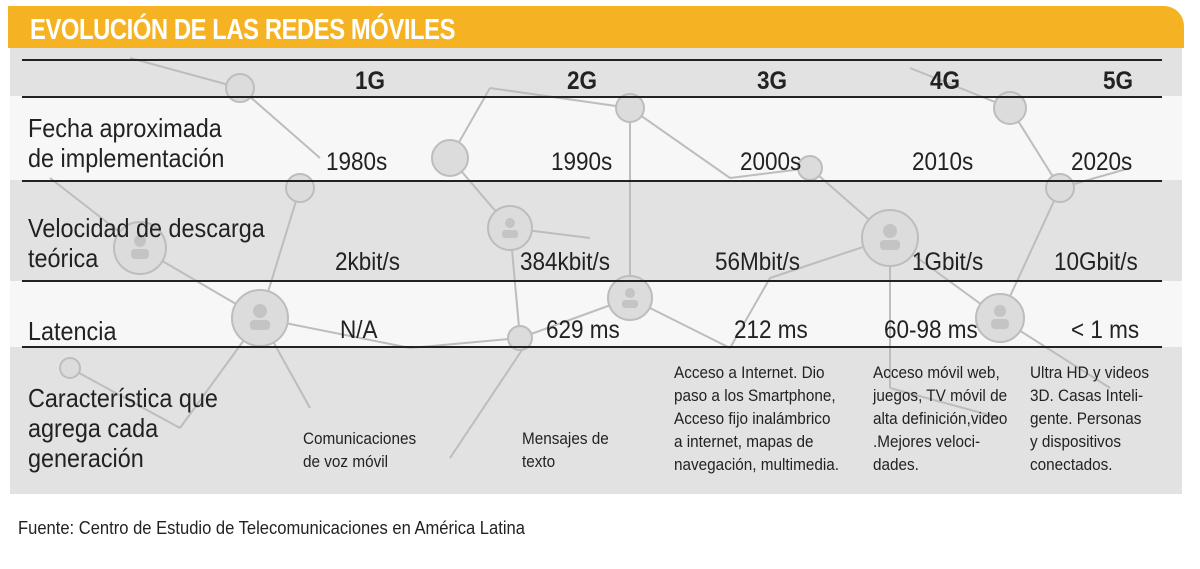 The width and height of the screenshot is (1200, 569). I want to click on divider-header, so click(592, 97).